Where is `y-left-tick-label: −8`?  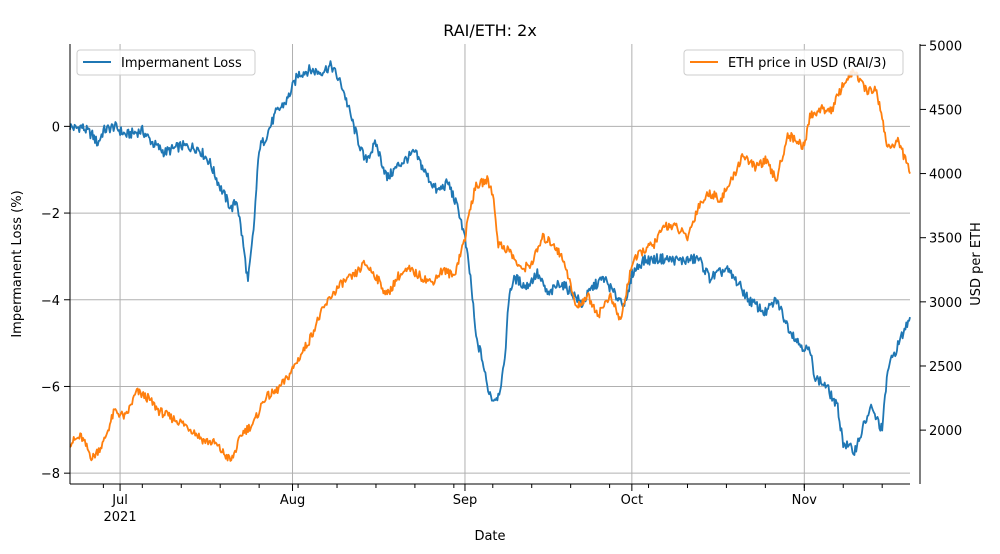
y-left-tick-label: −8 is located at coordinates (50, 474).